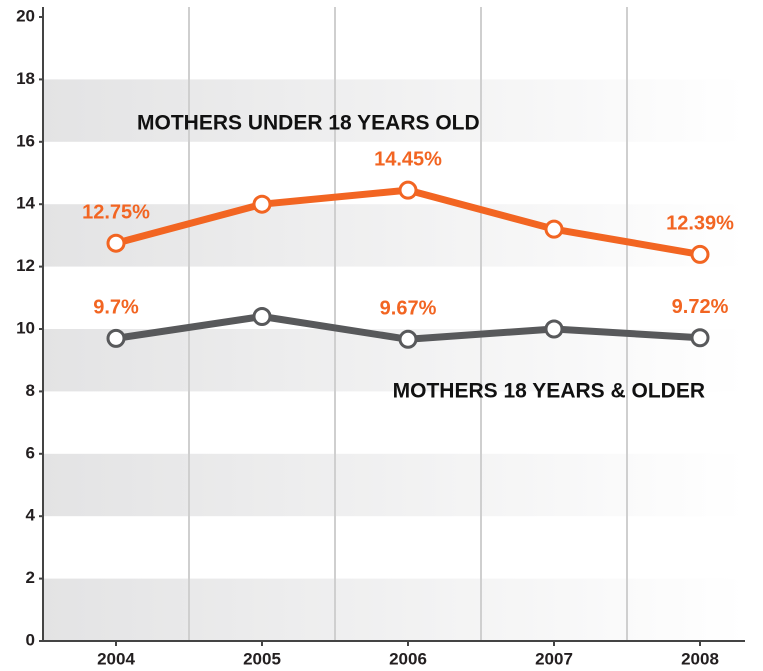 The height and width of the screenshot is (671, 763). Describe the element at coordinates (25, 265) in the screenshot. I see `y-tick-label: 12` at that location.